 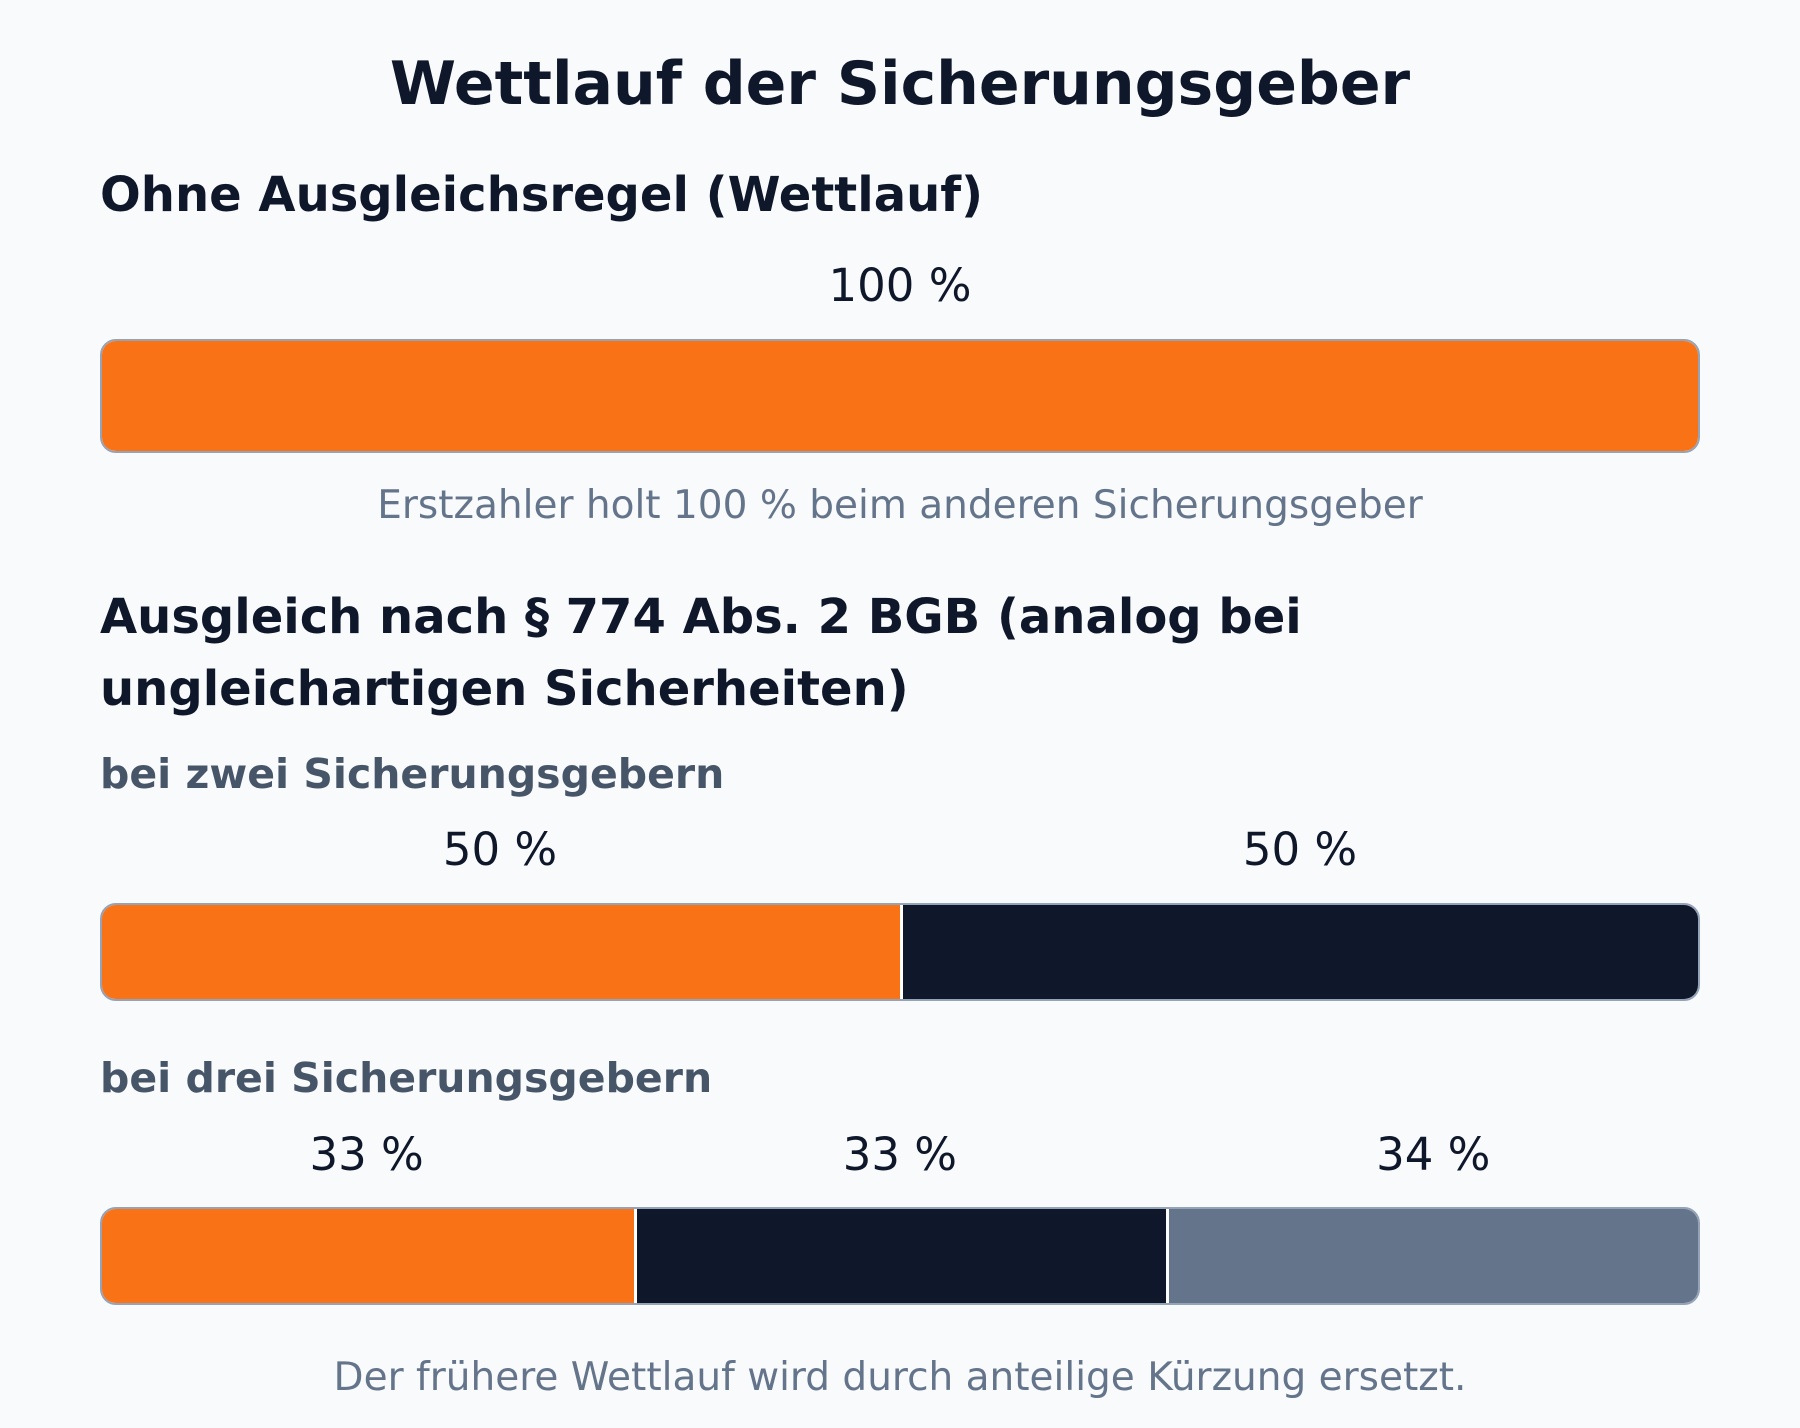 What do you see at coordinates (500, 849) in the screenshot?
I see `segment-label-two-a: 50 %` at bounding box center [500, 849].